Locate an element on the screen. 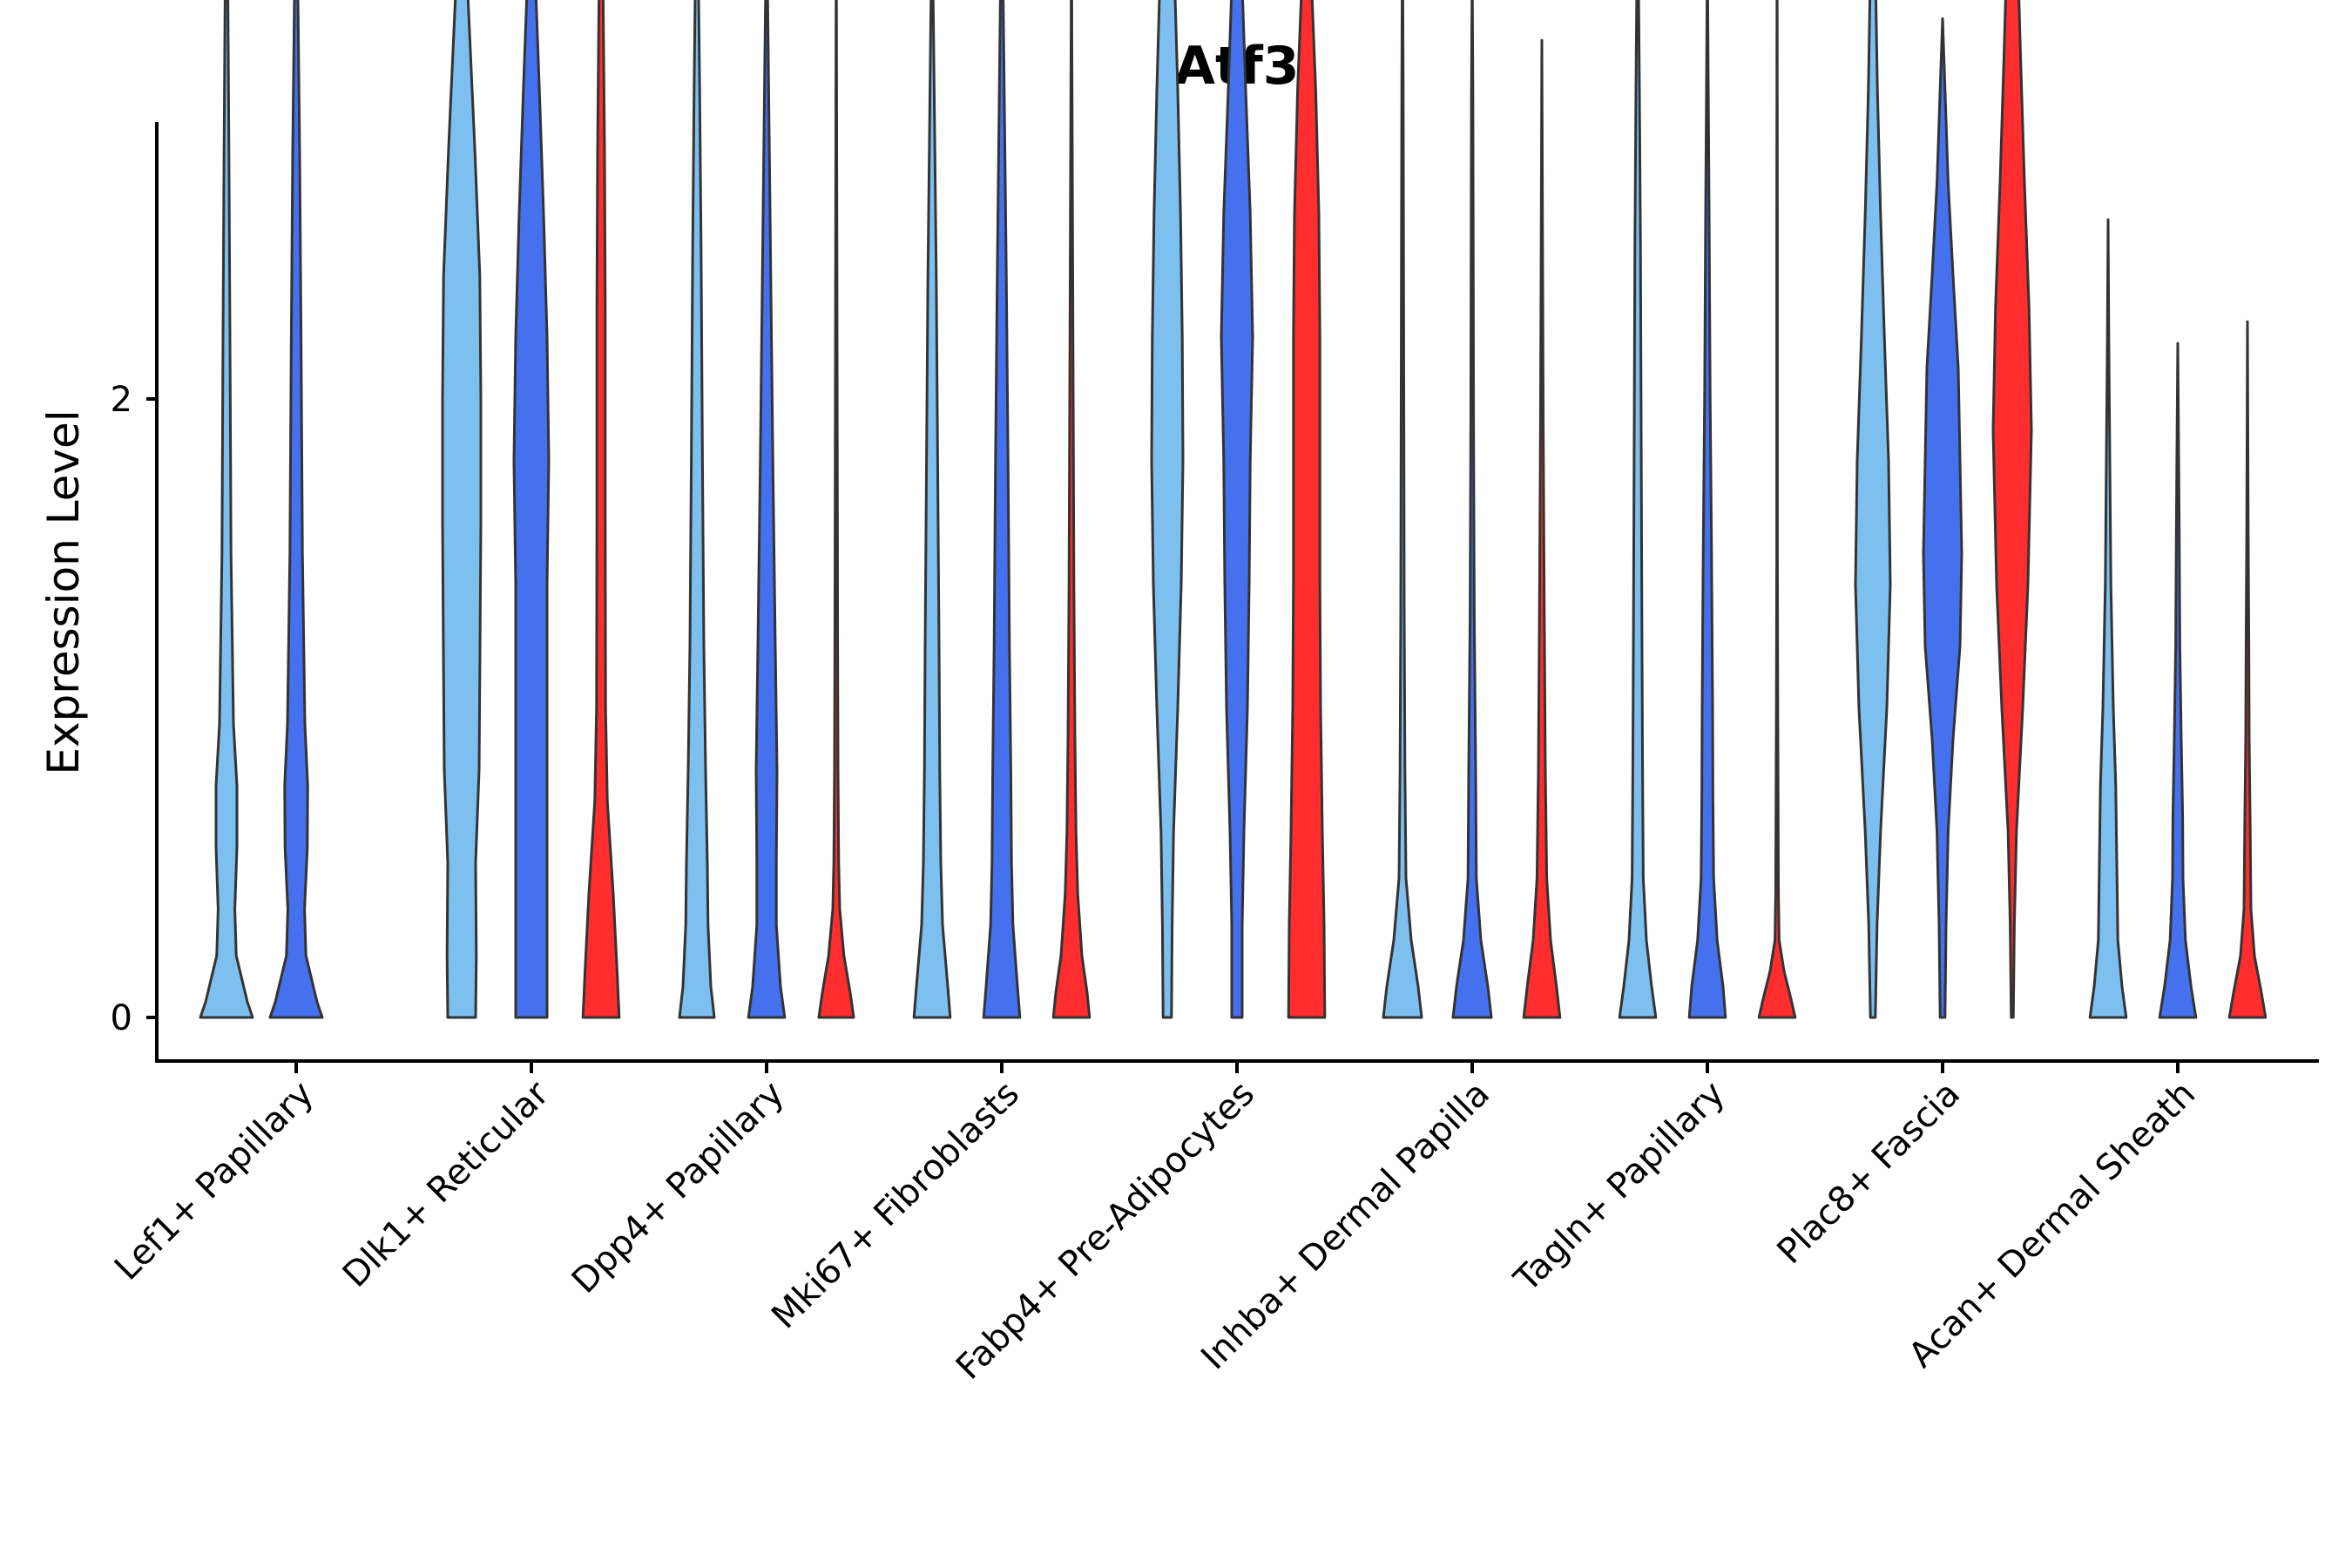  violin-dlk1-reticular-blue is located at coordinates (531, 510).